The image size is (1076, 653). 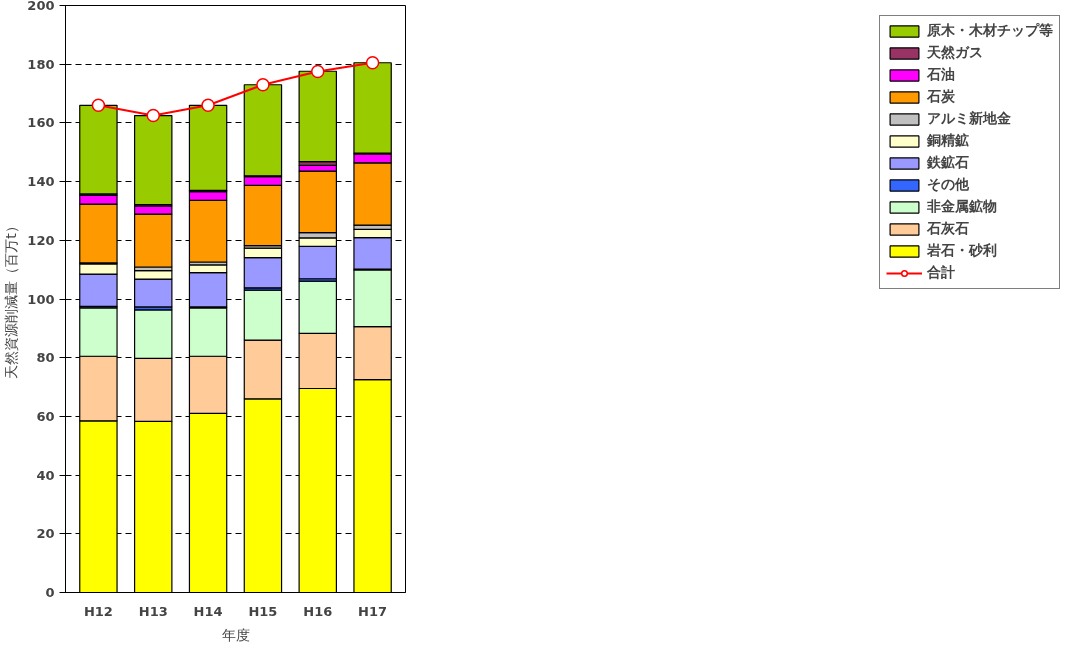 I want to click on legend-label: 石灰石, so click(x=948, y=229).